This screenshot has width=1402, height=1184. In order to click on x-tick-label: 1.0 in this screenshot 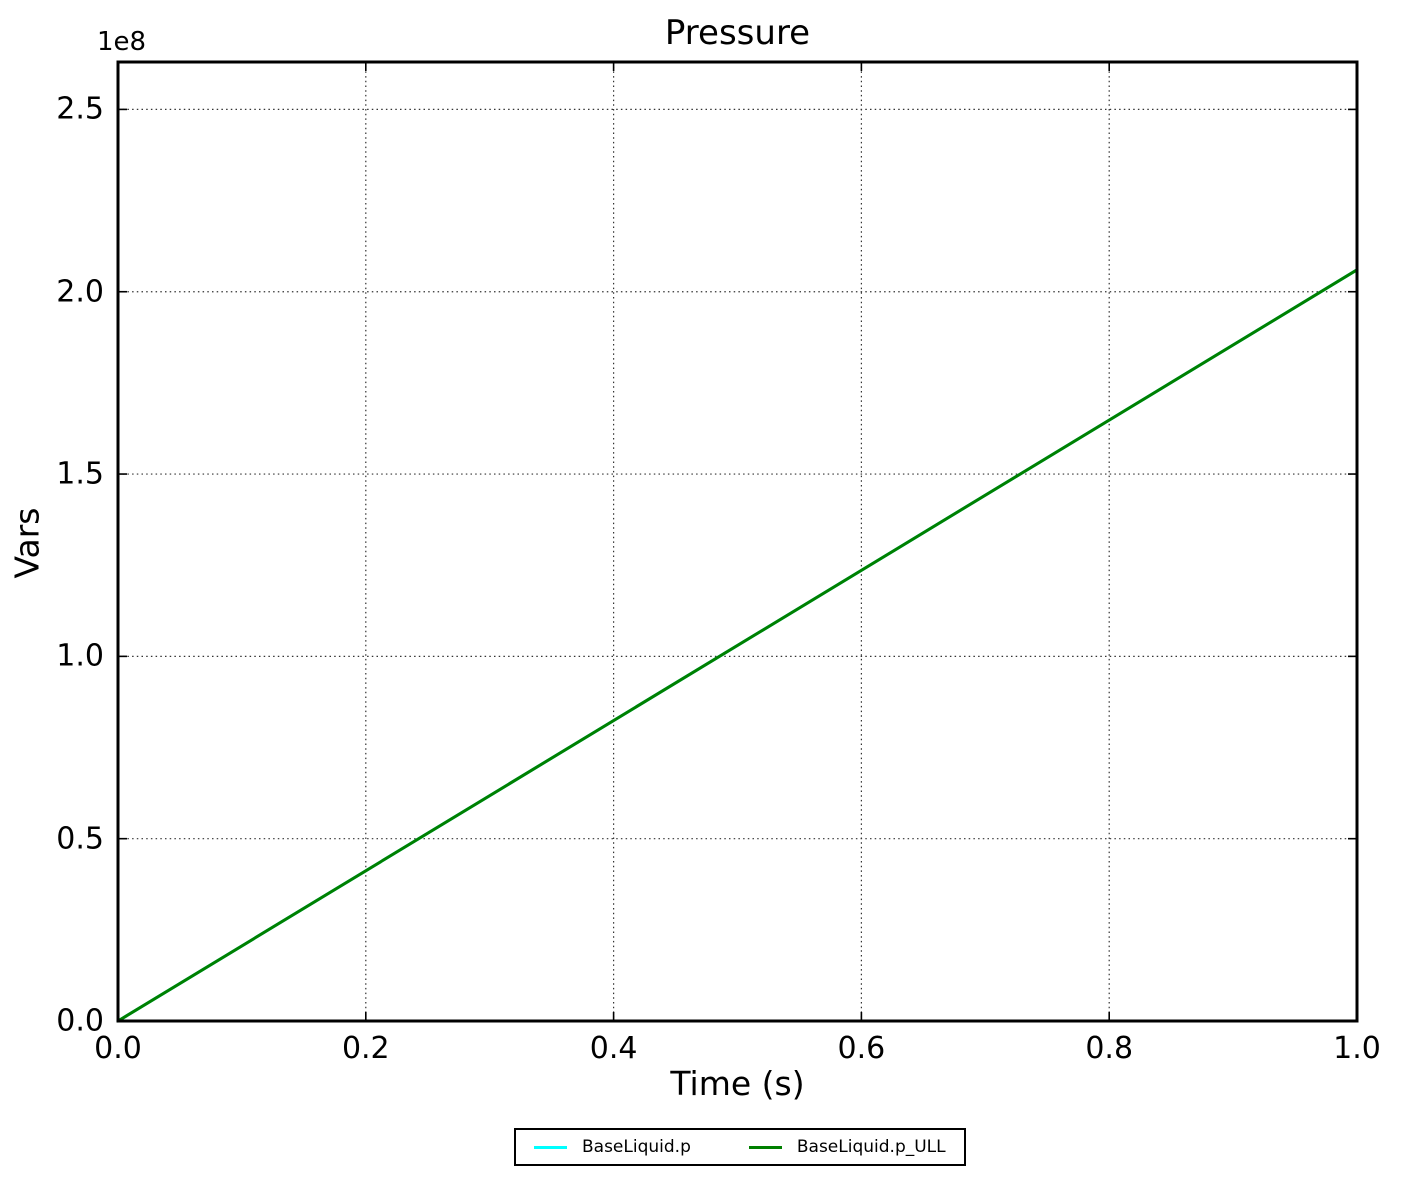, I will do `click(1357, 1048)`.